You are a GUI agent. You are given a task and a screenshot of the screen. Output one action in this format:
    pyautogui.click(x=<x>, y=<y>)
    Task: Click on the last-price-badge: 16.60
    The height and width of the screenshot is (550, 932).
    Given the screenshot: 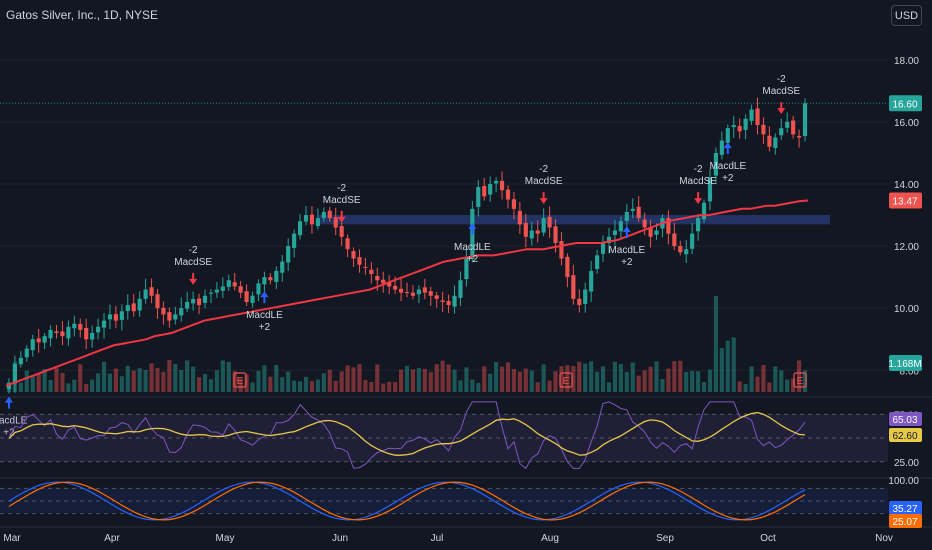 What is the action you would take?
    pyautogui.click(x=904, y=104)
    